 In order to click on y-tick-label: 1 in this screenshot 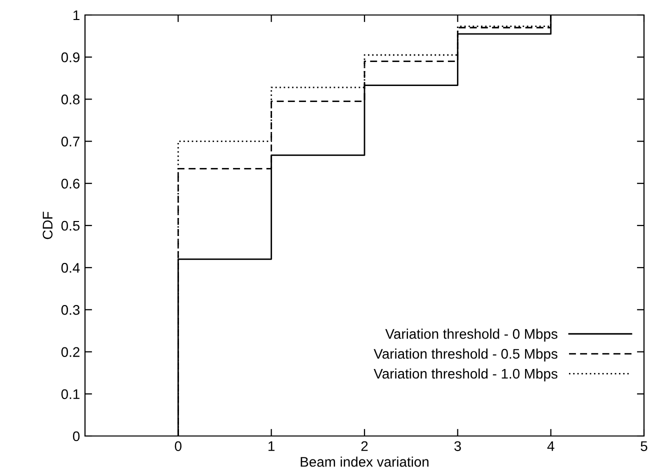, I will do `click(76, 15)`.